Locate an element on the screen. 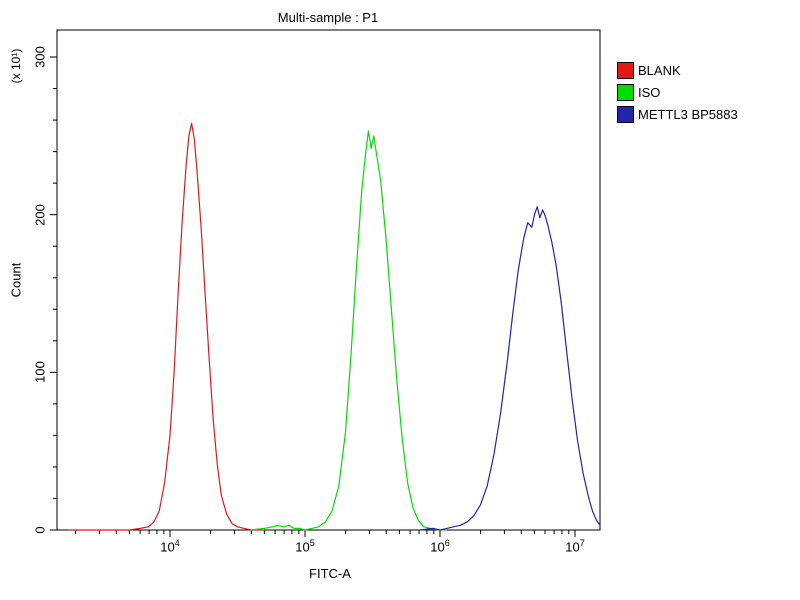 The height and width of the screenshot is (600, 800). legend-label-iso: ISO is located at coordinates (649, 92).